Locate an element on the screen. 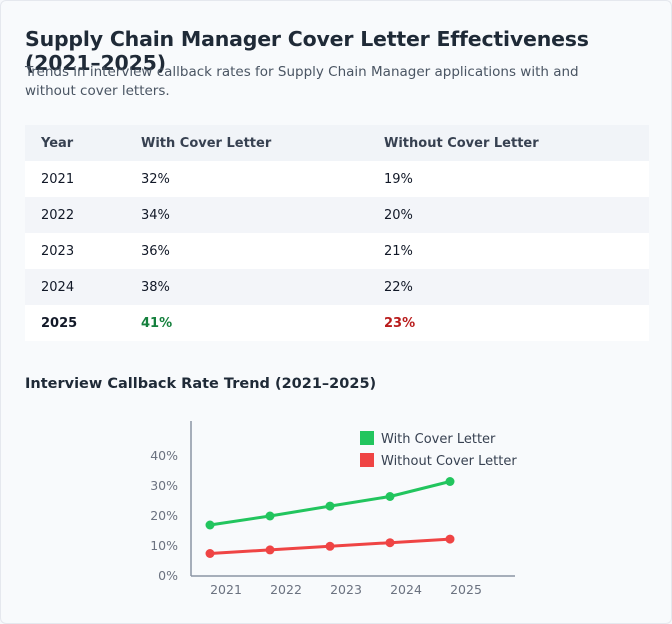 This screenshot has height=624, width=672. legend-label-without-cover-letter: Without Cover Letter is located at coordinates (449, 461).